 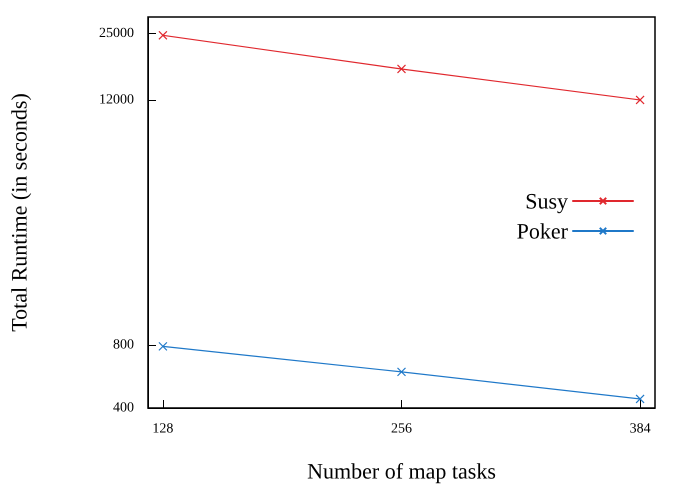 What do you see at coordinates (542, 231) in the screenshot?
I see `legend-label: Poker` at bounding box center [542, 231].